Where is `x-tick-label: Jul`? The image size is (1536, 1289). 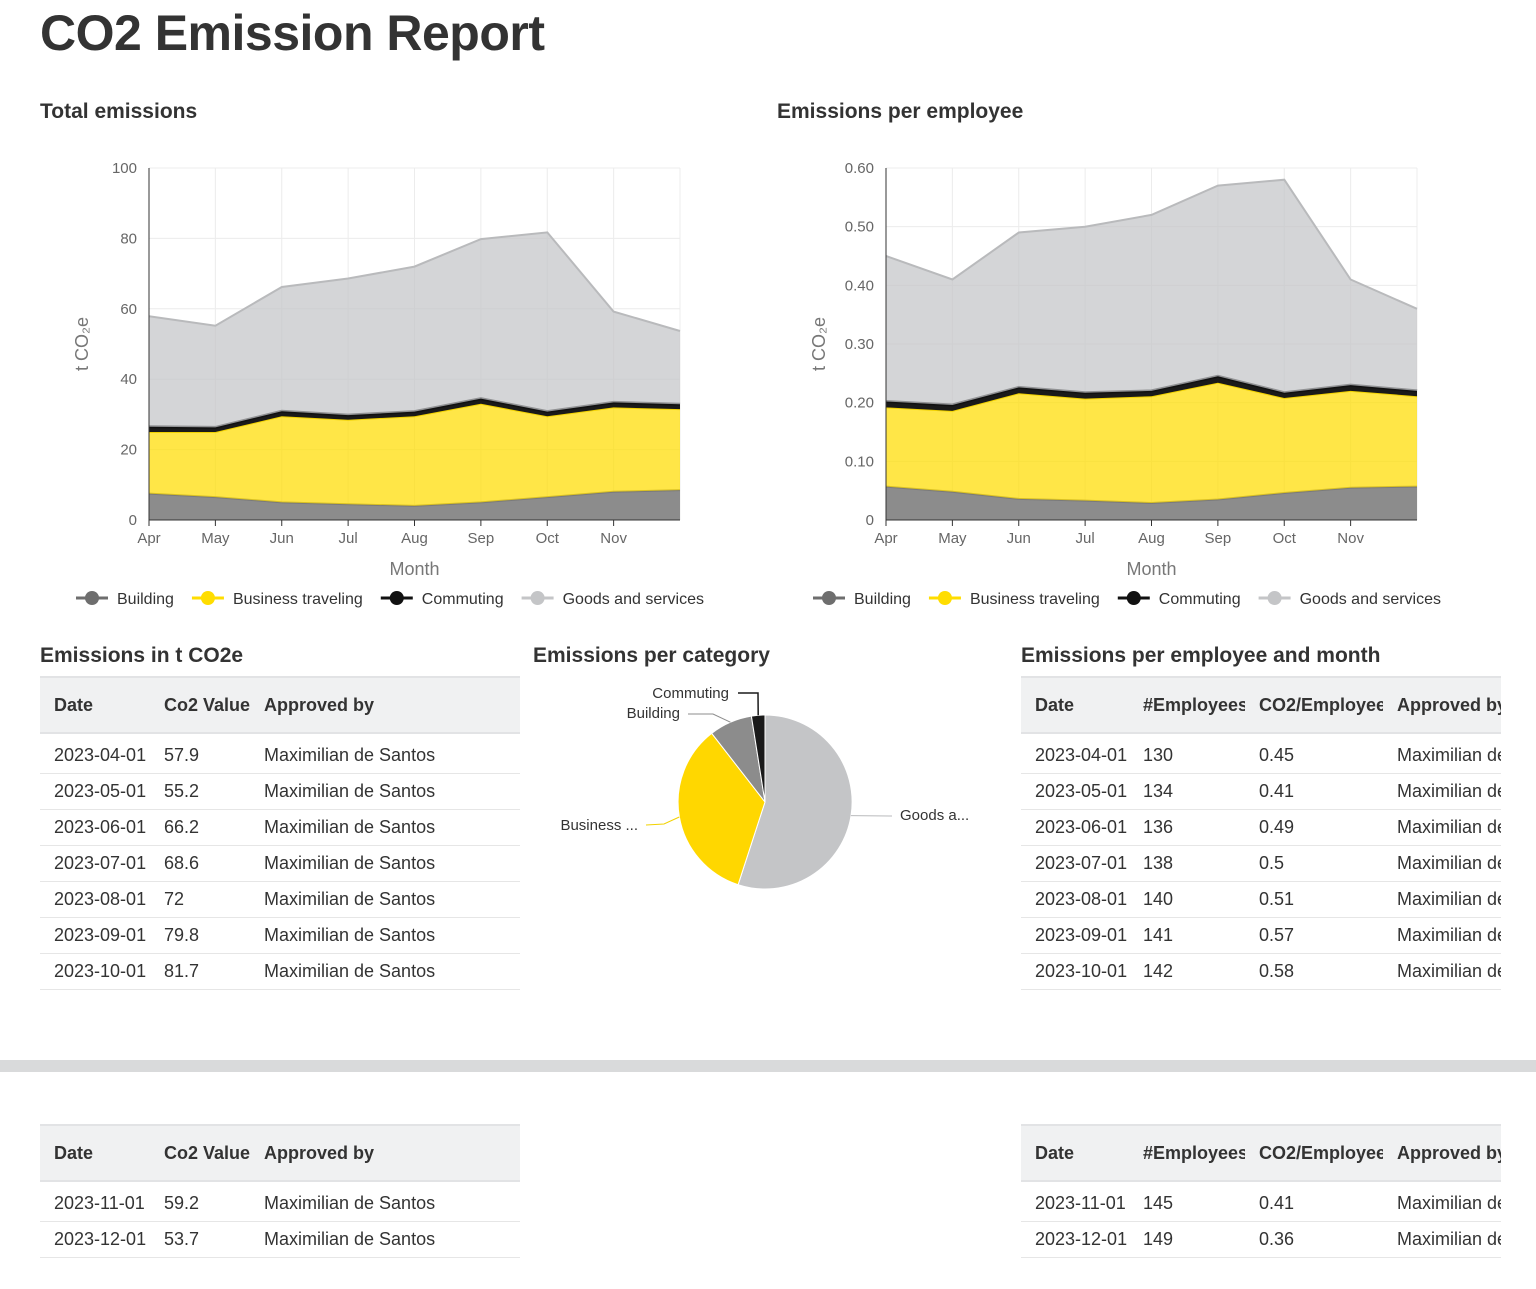
x-tick-label: Jul is located at coordinates (1085, 538).